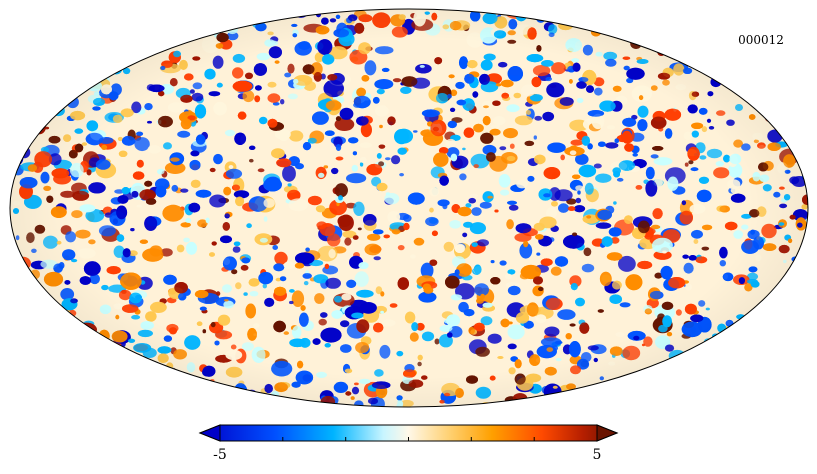 This screenshot has height=474, width=817. I want to click on colorbar-max-label: 5, so click(597, 455).